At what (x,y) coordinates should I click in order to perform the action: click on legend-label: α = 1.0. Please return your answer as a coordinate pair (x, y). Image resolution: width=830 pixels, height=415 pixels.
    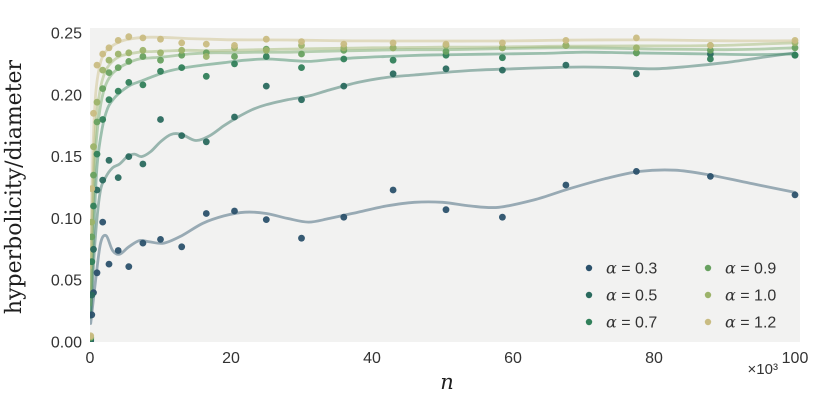
    Looking at the image, I should click on (750, 295).